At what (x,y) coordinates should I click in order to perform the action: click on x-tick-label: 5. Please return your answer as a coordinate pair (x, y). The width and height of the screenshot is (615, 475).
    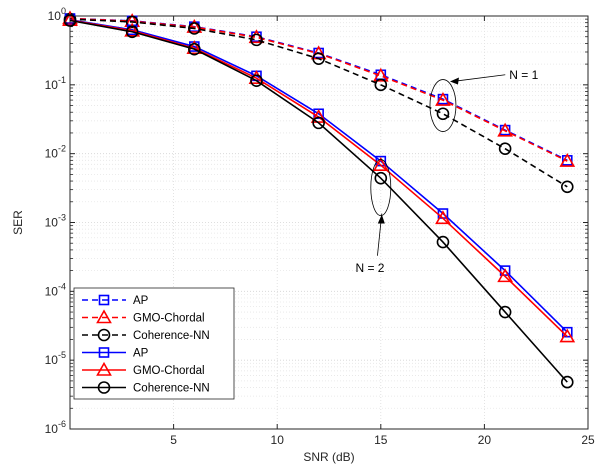
    Looking at the image, I should click on (173, 440).